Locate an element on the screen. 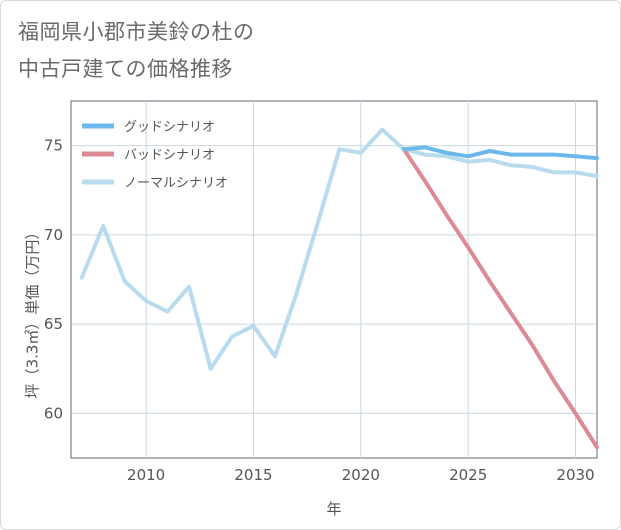 The image size is (621, 530). x-axis-label: 年 is located at coordinates (333, 509).